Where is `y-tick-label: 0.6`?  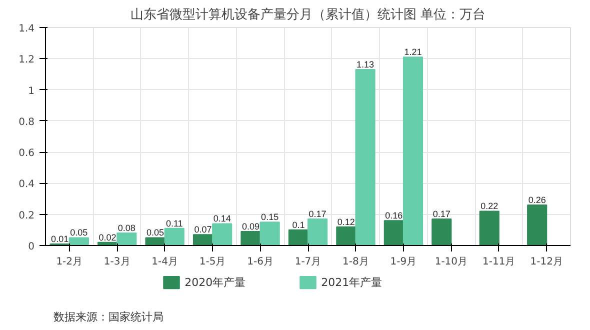 y-tick-label: 0.6 is located at coordinates (26, 154).